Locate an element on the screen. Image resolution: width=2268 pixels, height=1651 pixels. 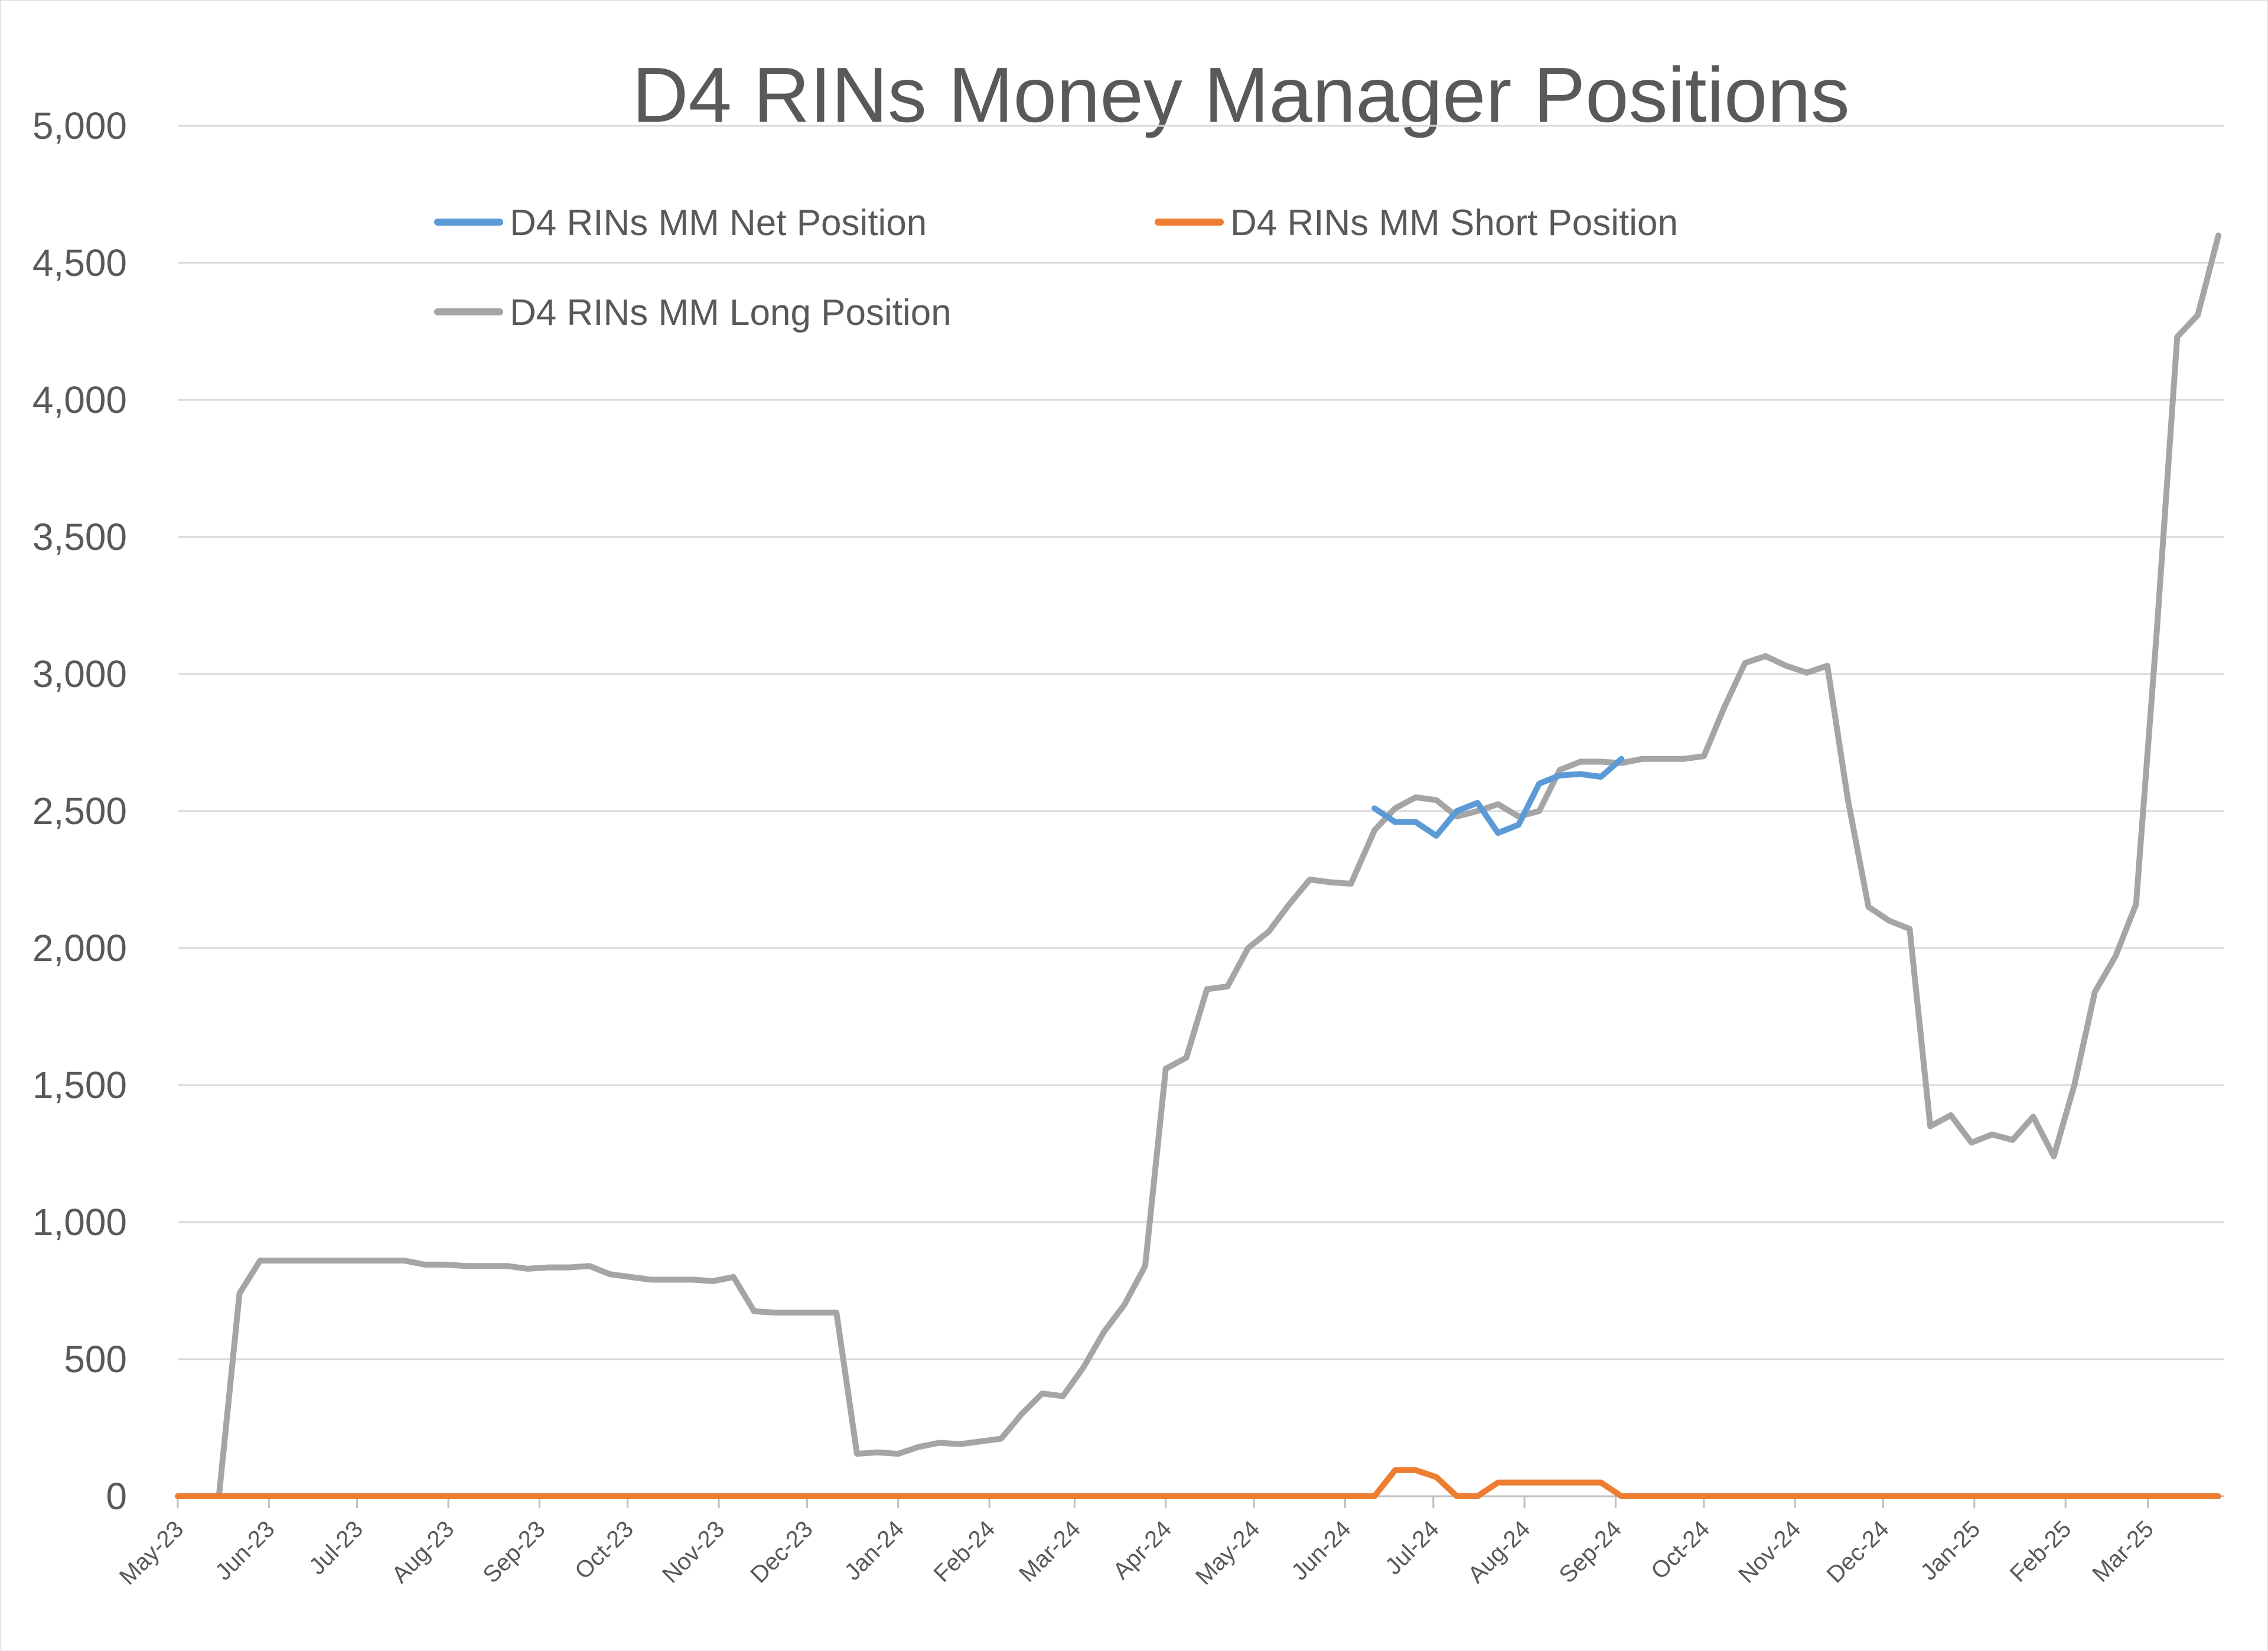
x-tick-label: Sep-24 is located at coordinates (1591, 1552).